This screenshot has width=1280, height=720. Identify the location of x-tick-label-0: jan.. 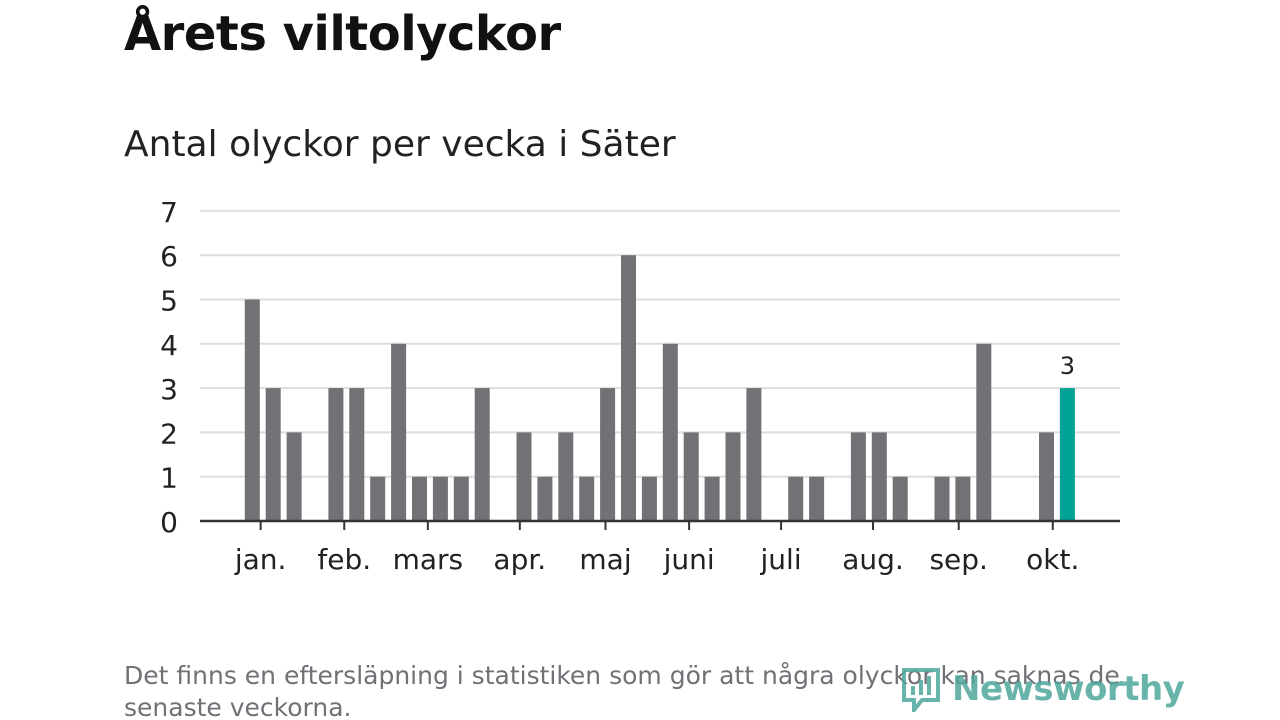
(260, 559).